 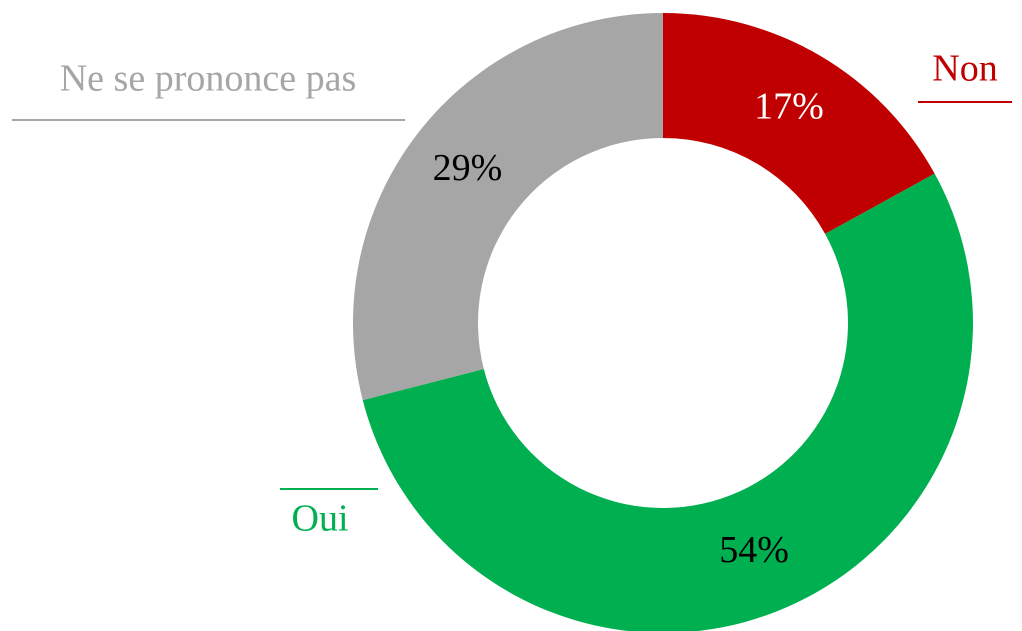 What do you see at coordinates (468, 168) in the screenshot?
I see `data-label: 29%` at bounding box center [468, 168].